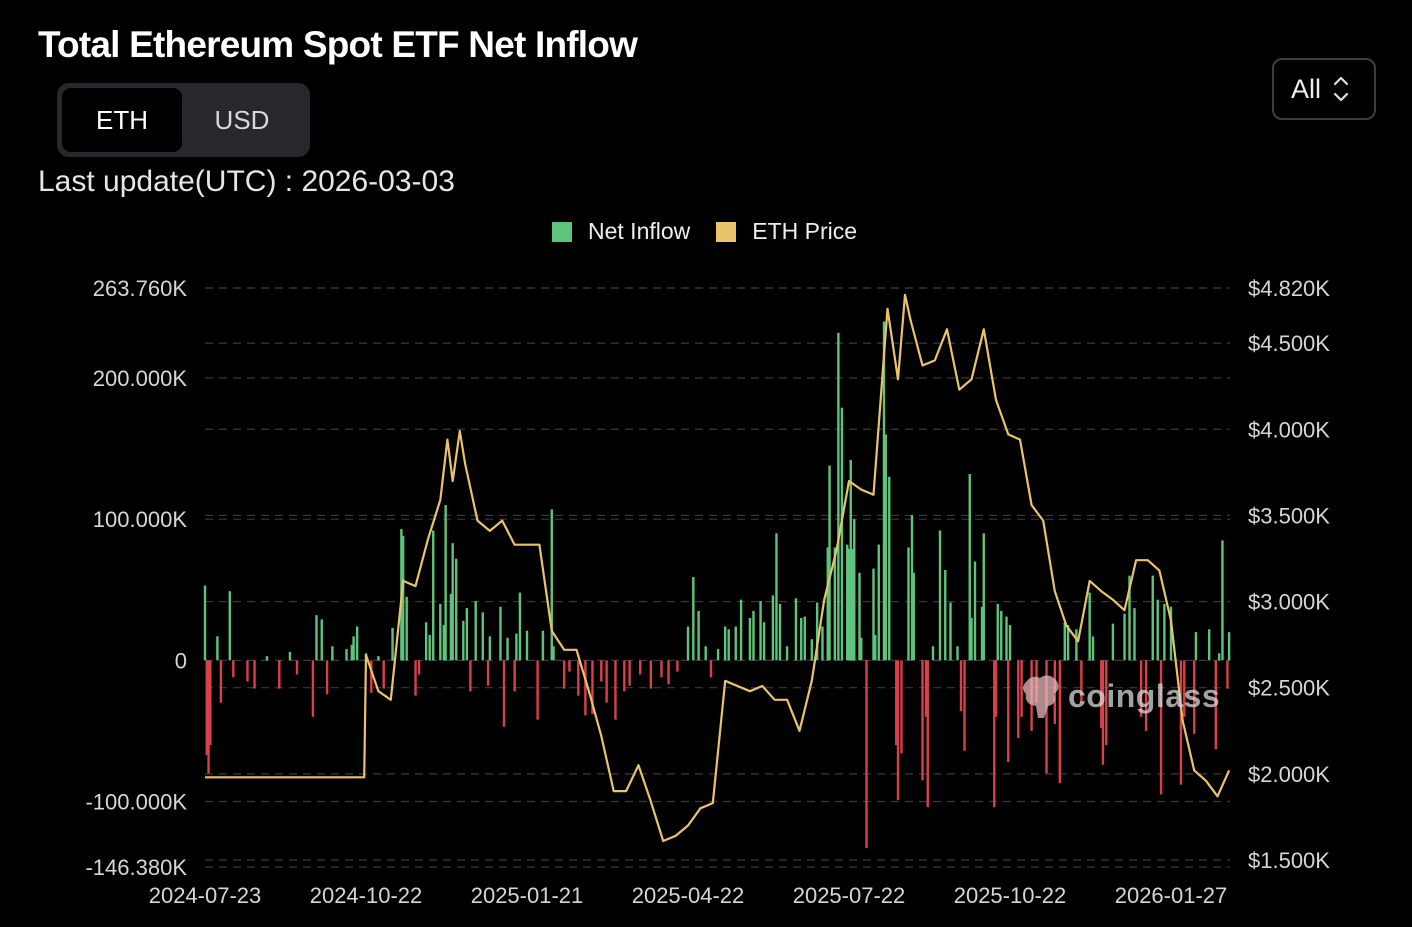 The image size is (1412, 927). Describe the element at coordinates (183, 120) in the screenshot. I see `unit-toggle: ETH USD` at that location.